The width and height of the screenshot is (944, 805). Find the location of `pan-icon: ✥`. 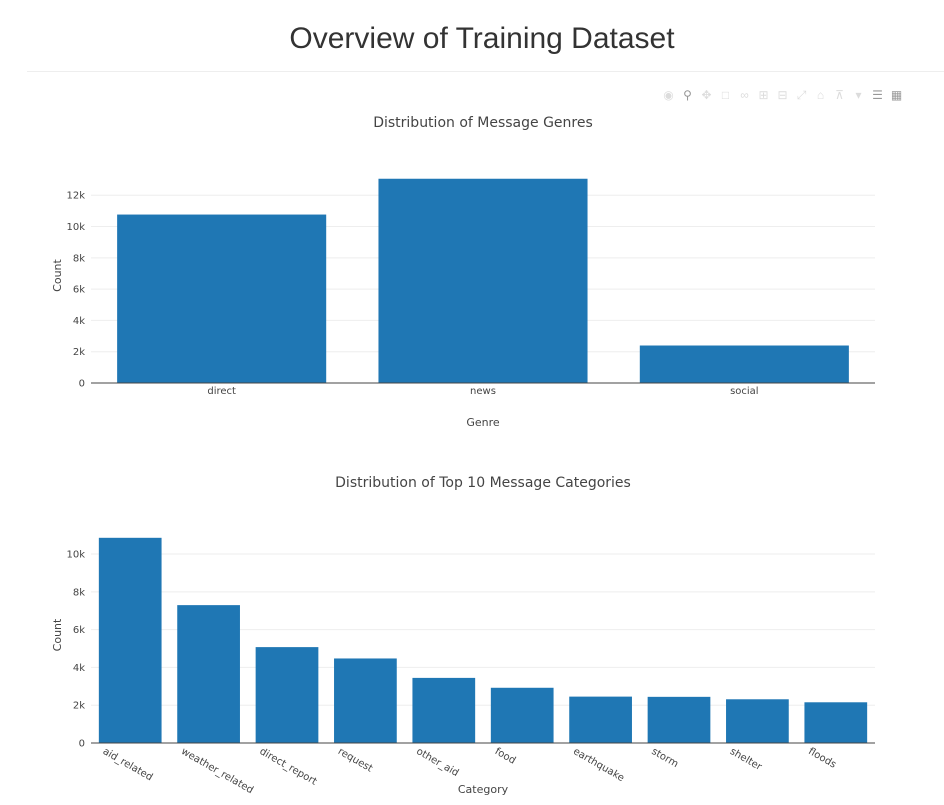

pan-icon: ✥ is located at coordinates (706, 95).